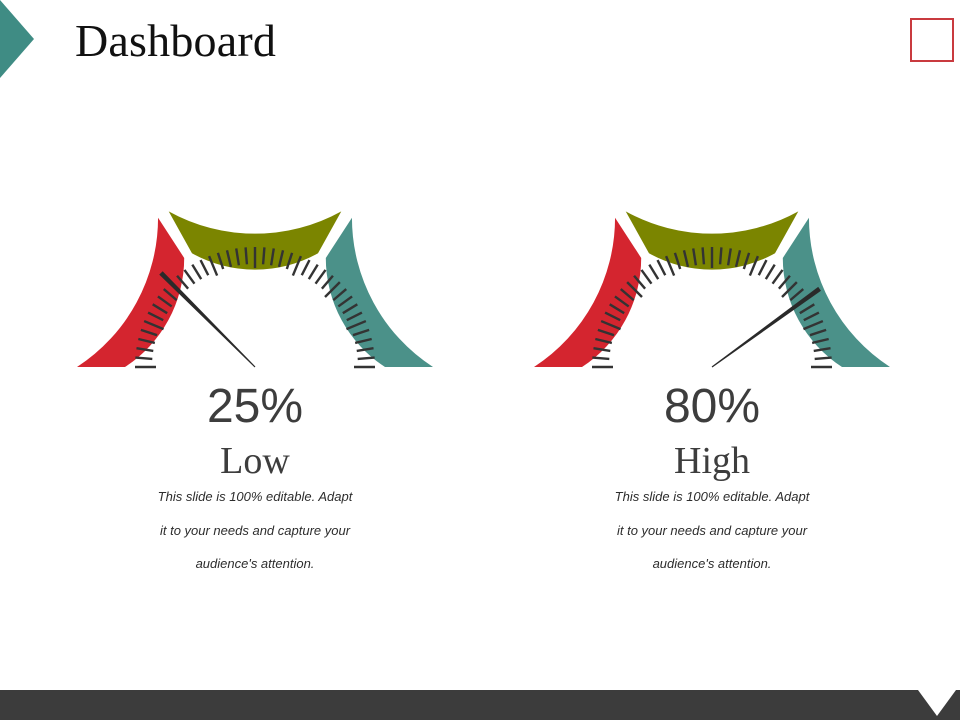 The image size is (960, 720). Describe the element at coordinates (17, 39) in the screenshot. I see `corner-triangle-icon` at that location.